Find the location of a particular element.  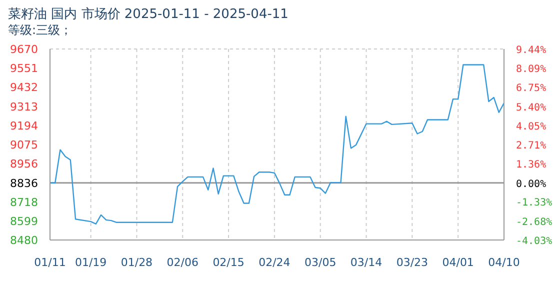

y-tick-label: 8599 is located at coordinates (24, 221).